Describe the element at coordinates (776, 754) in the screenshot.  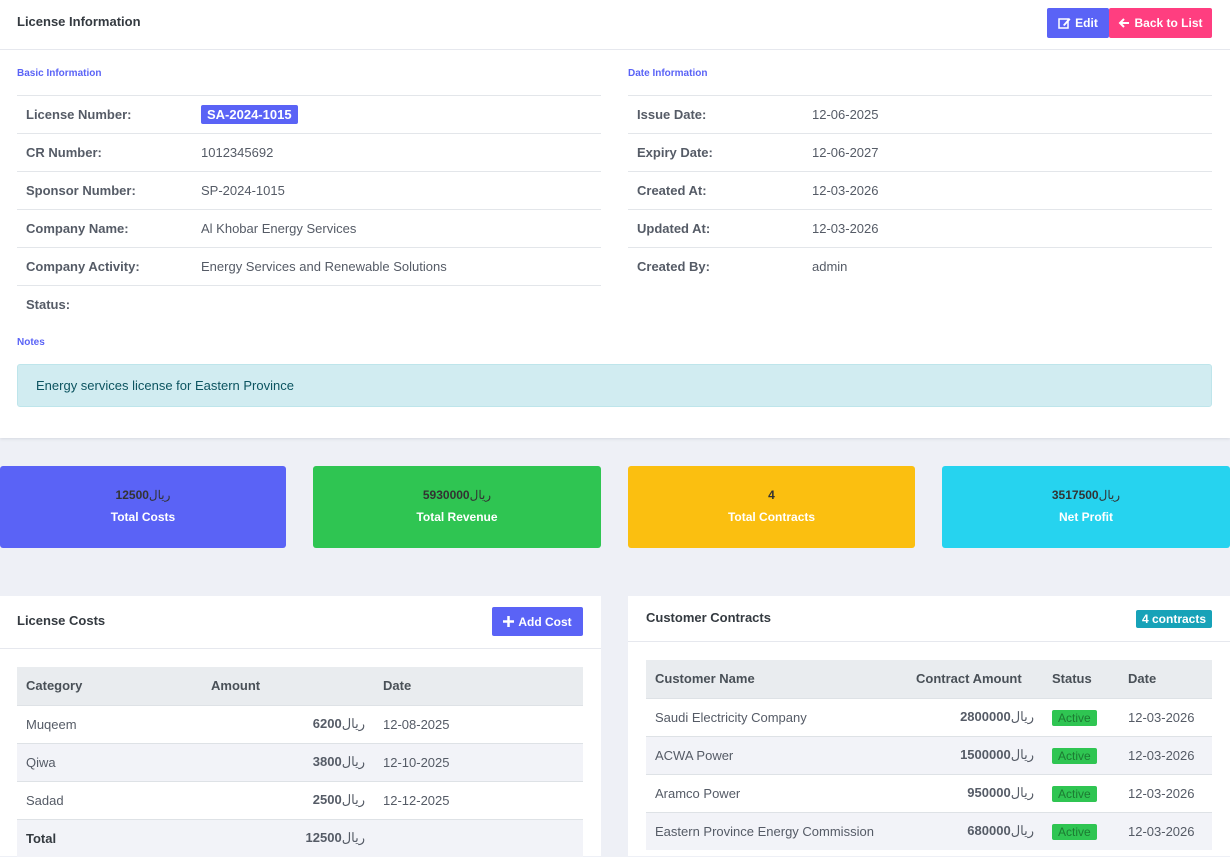
I see `cell: ACWA Power` at that location.